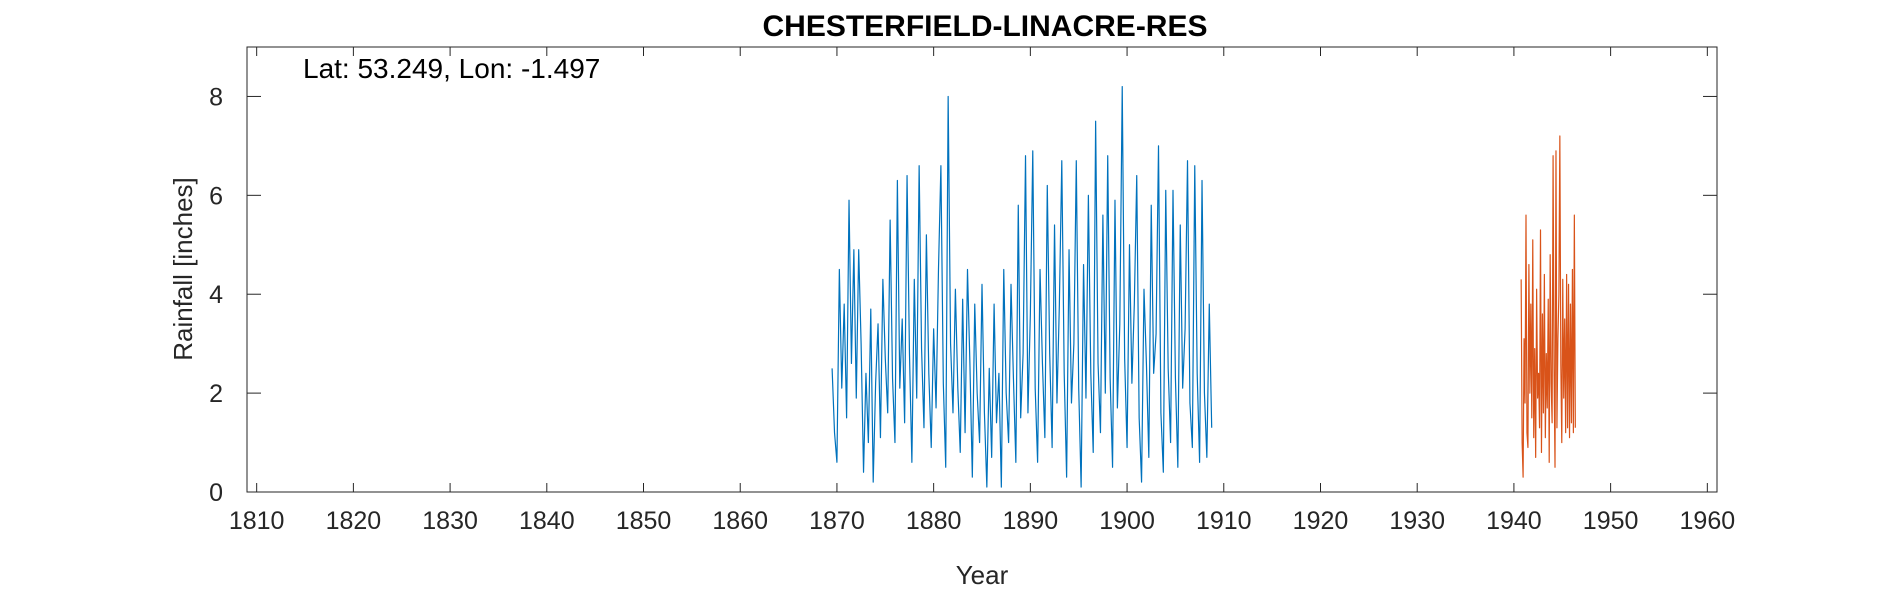  Describe the element at coordinates (354, 521) in the screenshot. I see `x-tick-label: 1820` at that location.